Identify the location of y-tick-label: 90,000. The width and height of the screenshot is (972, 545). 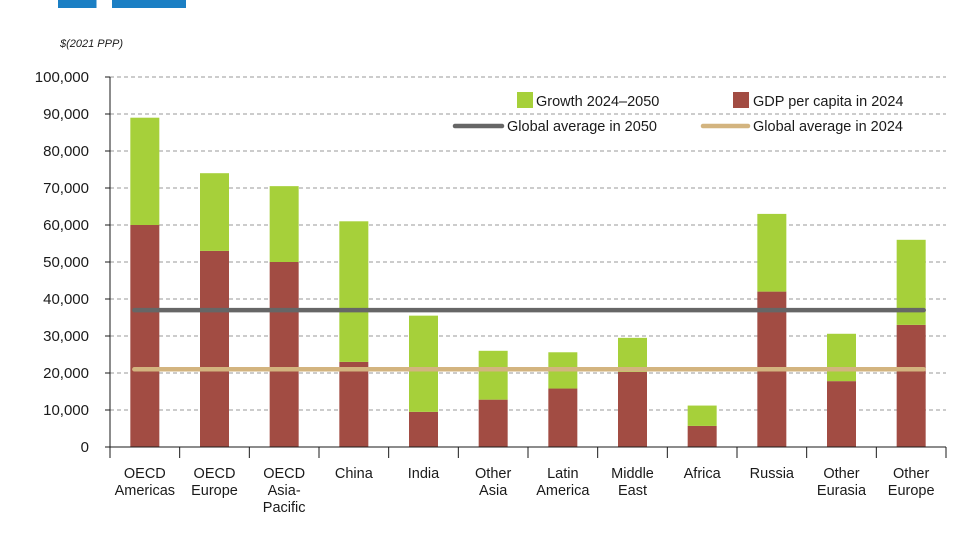
(66, 114).